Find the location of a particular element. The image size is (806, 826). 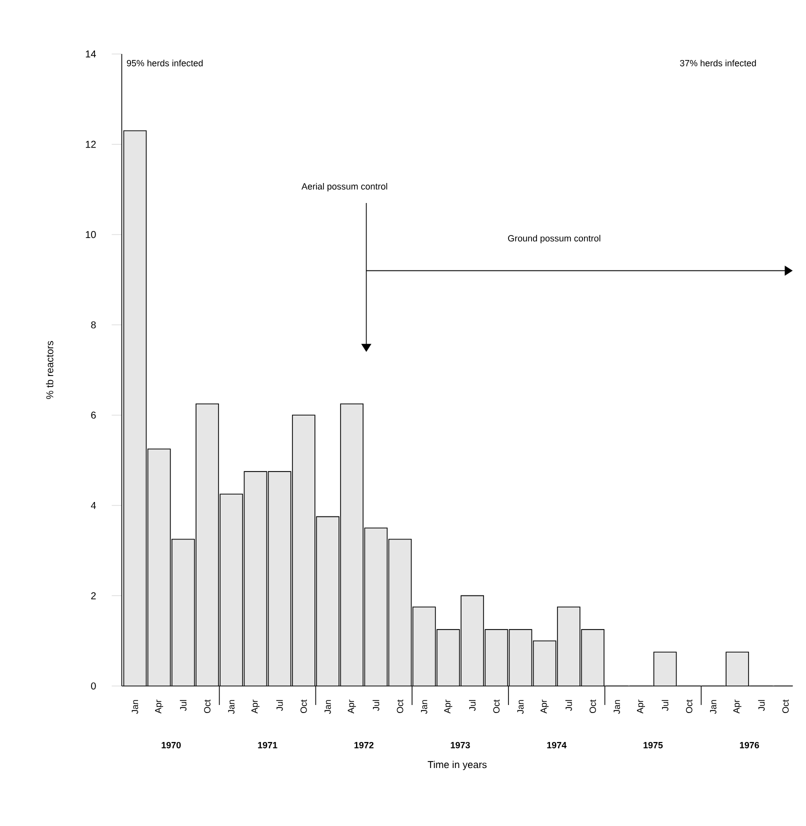

y-tick-label: 6 is located at coordinates (93, 415).